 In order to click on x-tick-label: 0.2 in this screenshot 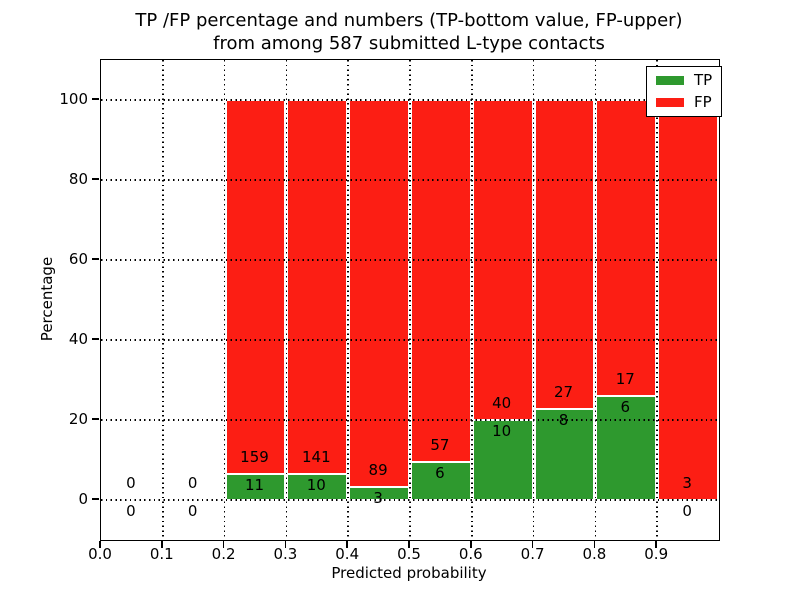, I will do `click(223, 554)`.